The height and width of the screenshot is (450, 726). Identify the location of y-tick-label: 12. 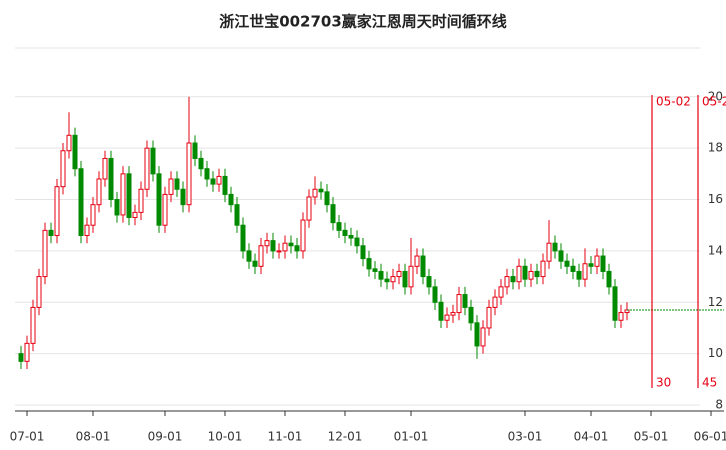
(715, 302).